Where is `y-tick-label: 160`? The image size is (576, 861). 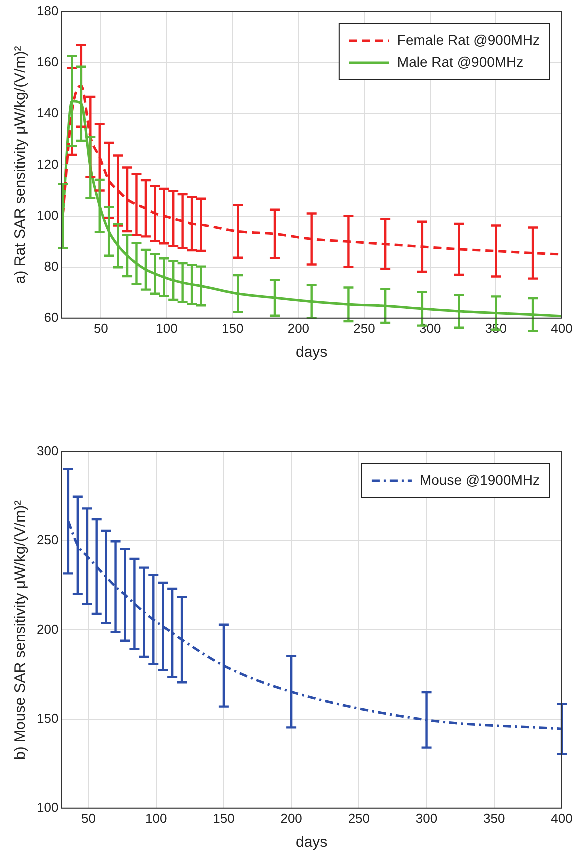
y-tick-label: 160 is located at coordinates (47, 62).